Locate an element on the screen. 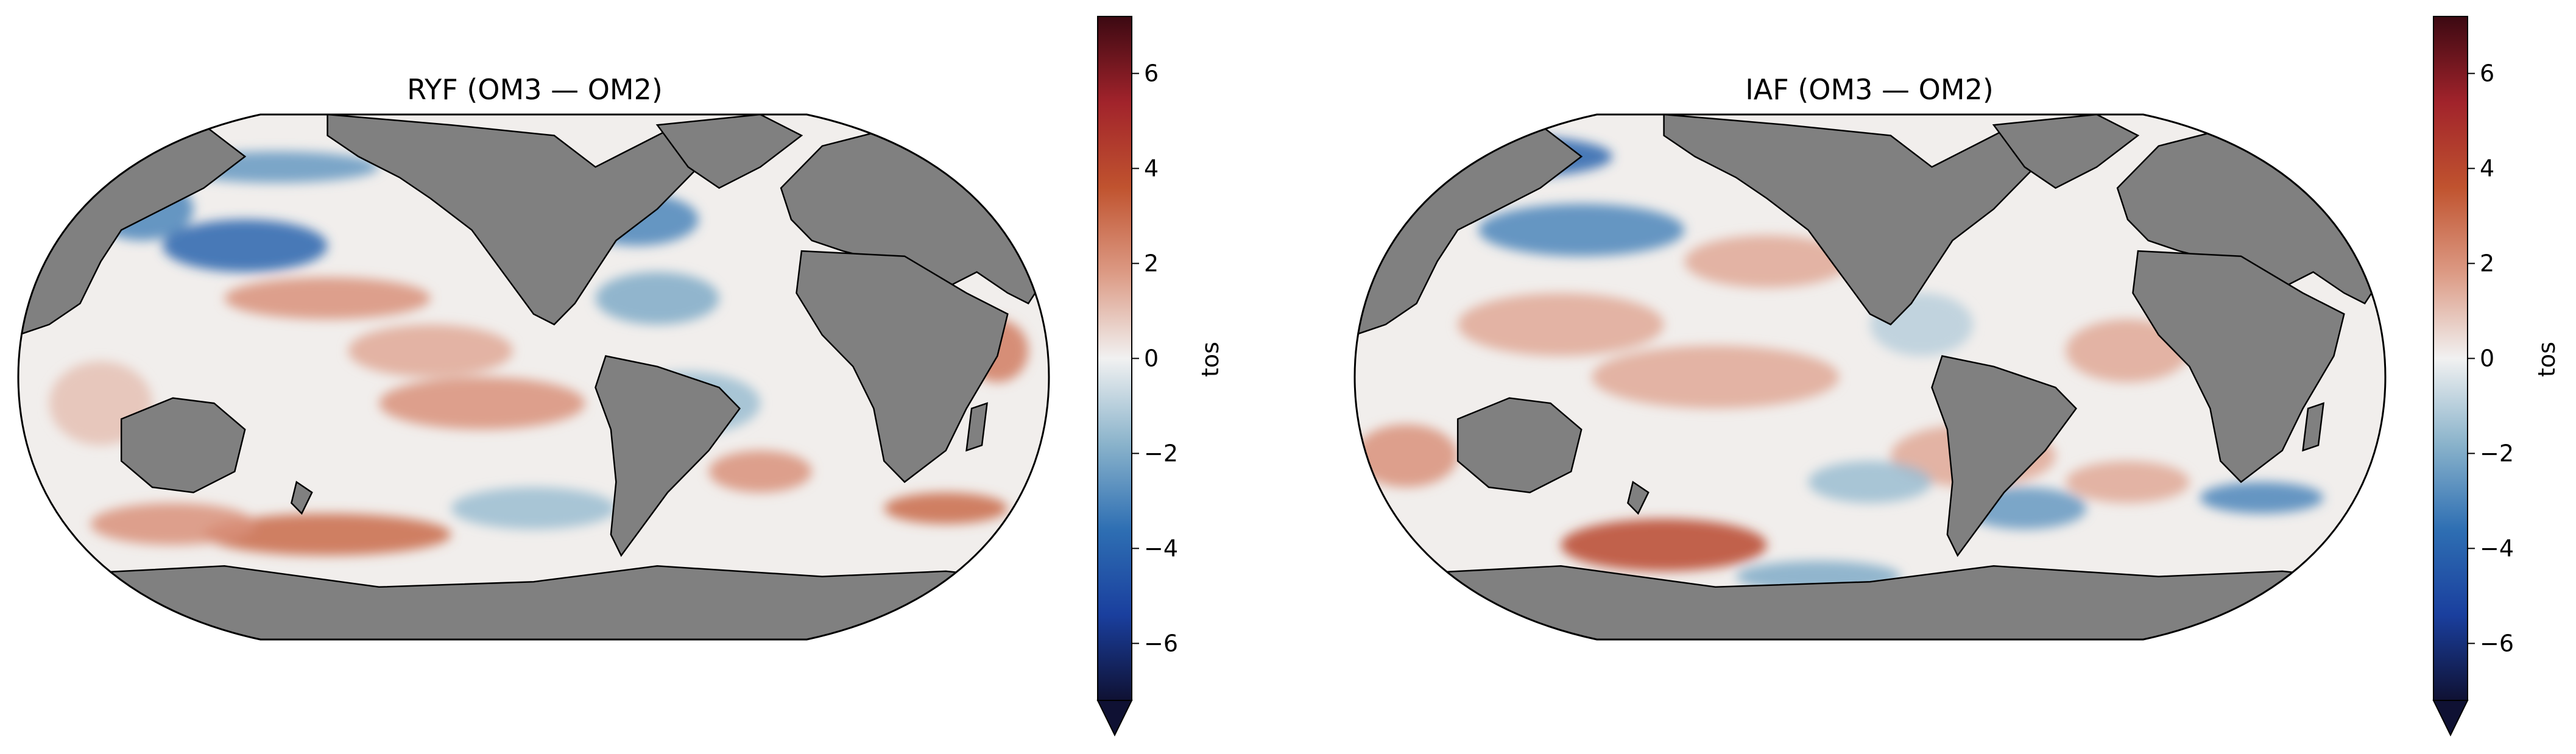 This screenshot has height=754, width=2576. colorbar-iaf: tos −6 −4 −2 0 2 4 6 is located at coordinates (2496, 376).